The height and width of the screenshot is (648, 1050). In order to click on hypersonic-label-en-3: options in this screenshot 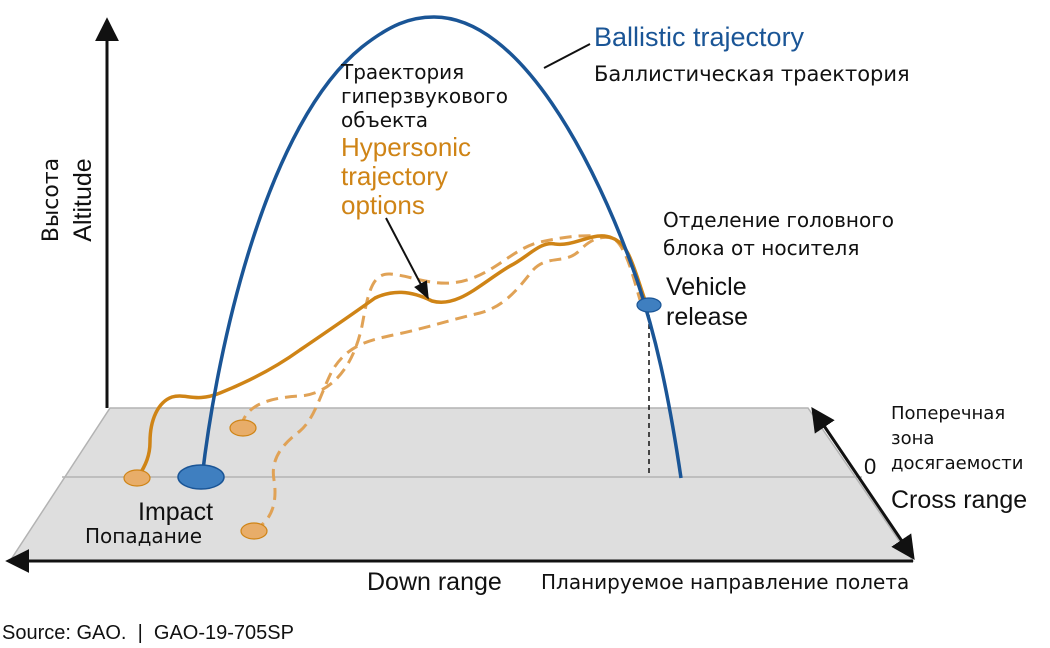, I will do `click(383, 205)`.